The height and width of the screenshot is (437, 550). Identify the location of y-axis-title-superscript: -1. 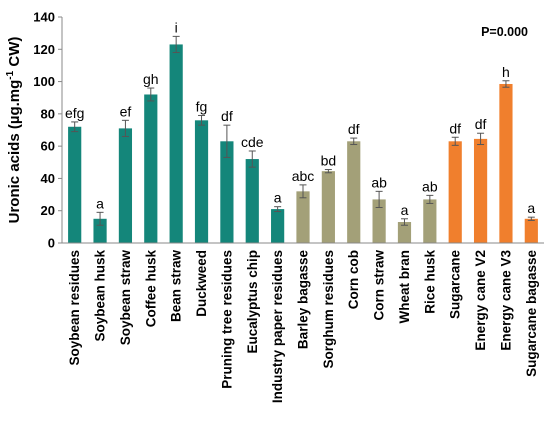
(10, 74).